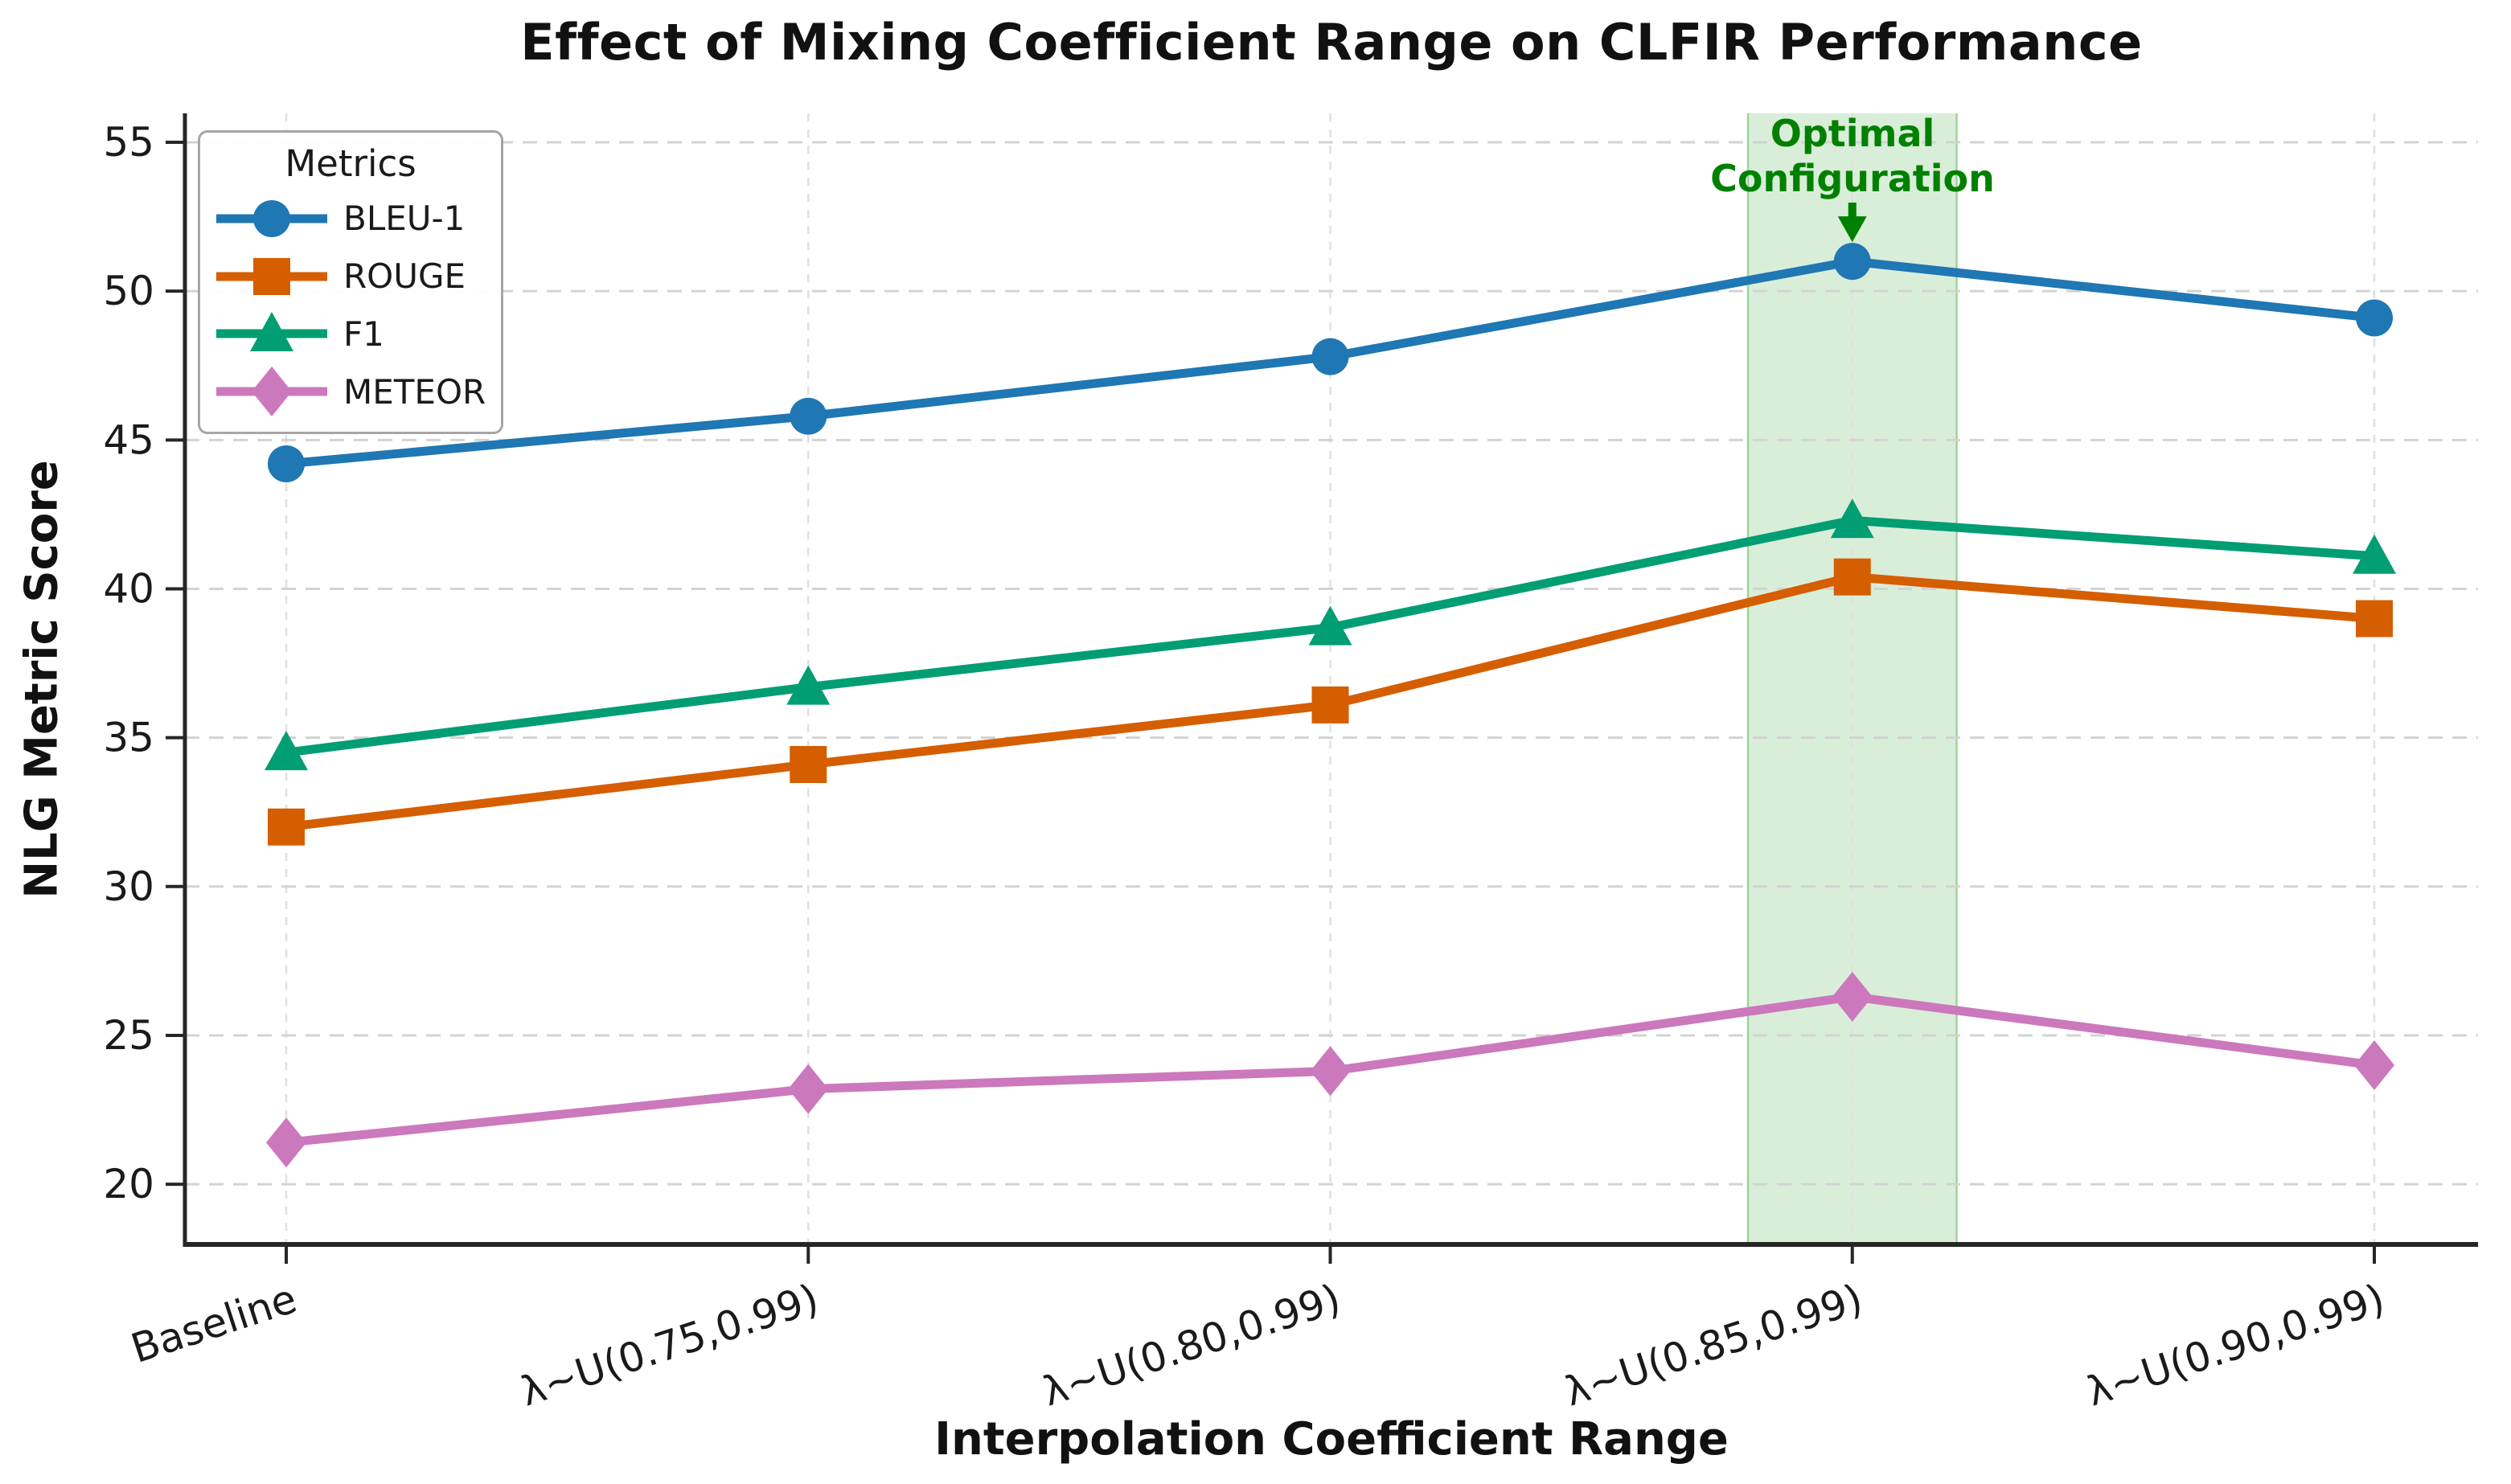 The height and width of the screenshot is (1484, 2511). What do you see at coordinates (128, 1035) in the screenshot?
I see `y-tick-label: 25` at bounding box center [128, 1035].